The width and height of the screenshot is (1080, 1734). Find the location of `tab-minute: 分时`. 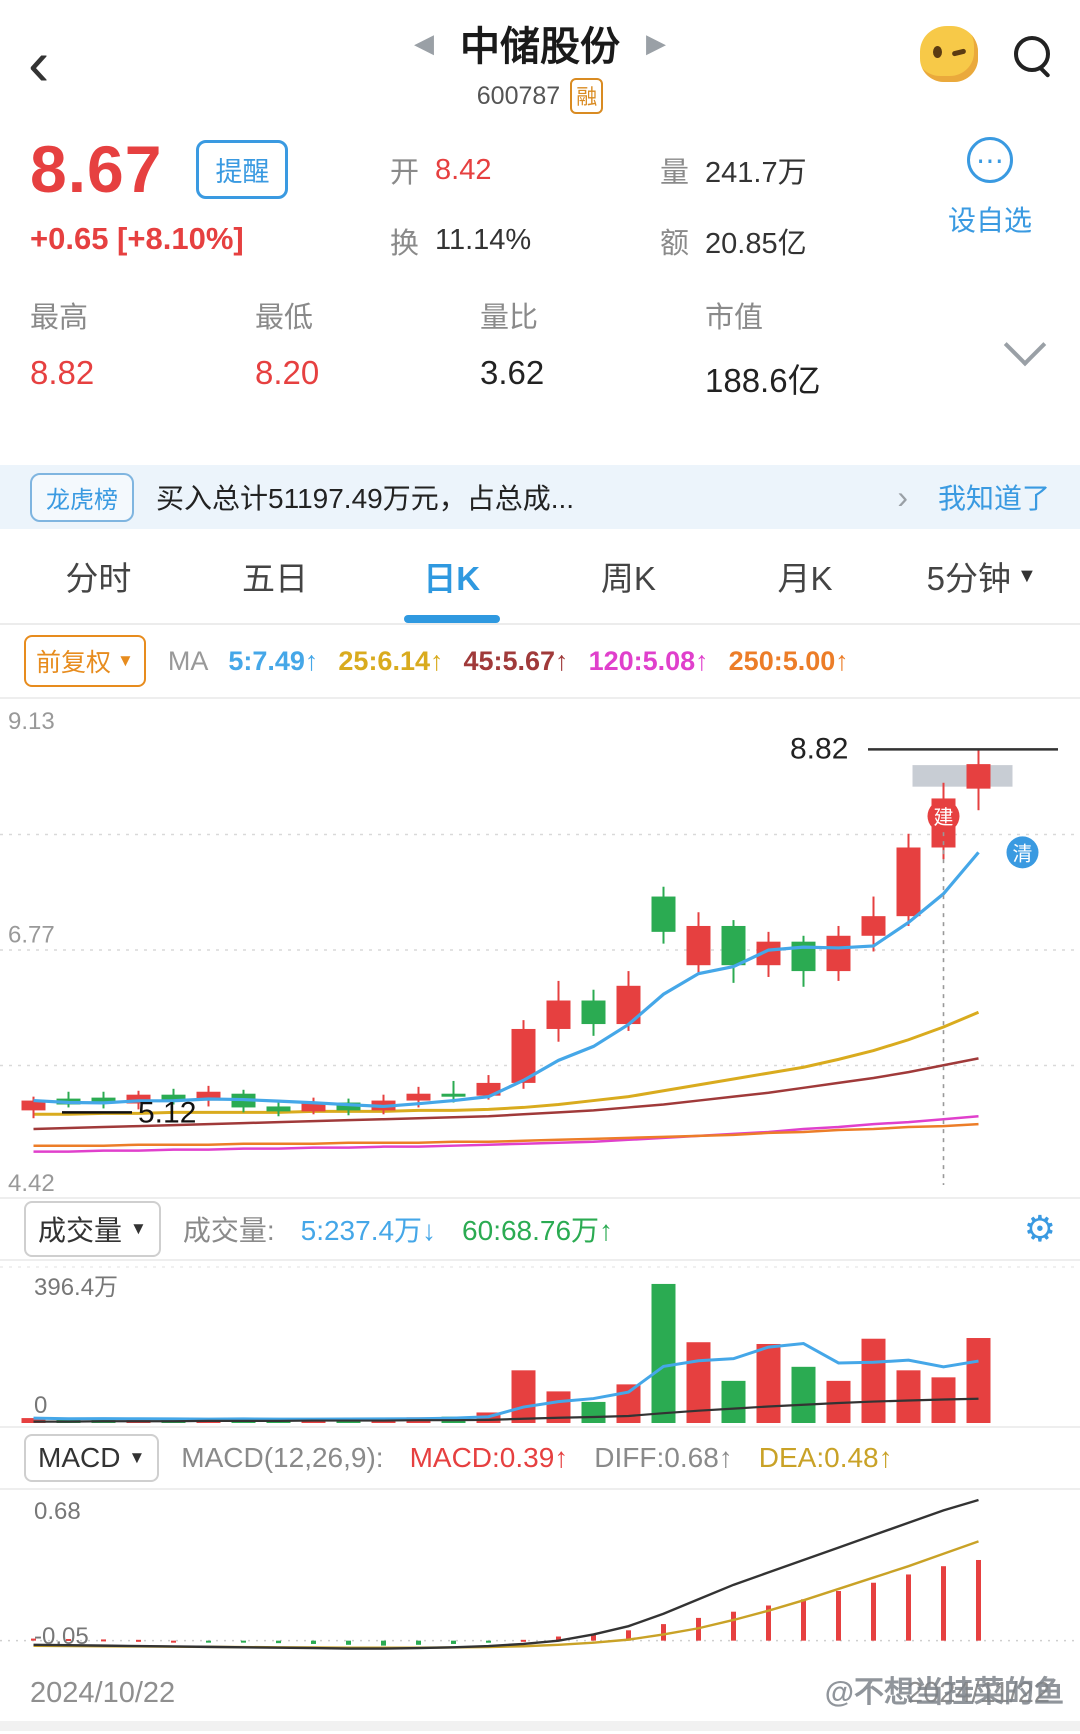

tab-minute: 分时 is located at coordinates (98, 578).